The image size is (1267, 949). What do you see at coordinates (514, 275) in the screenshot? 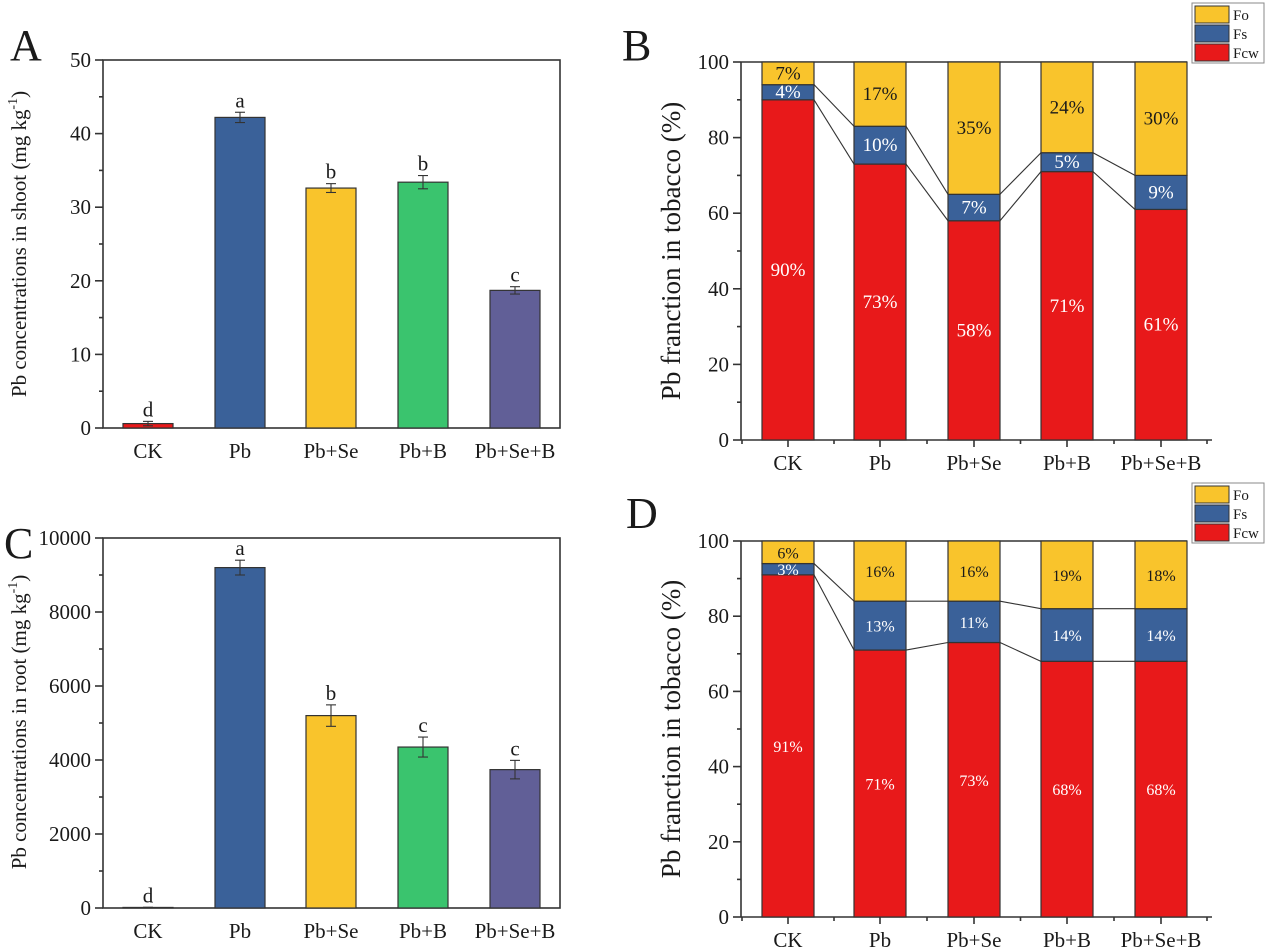
I see `significance-letter: c` at bounding box center [514, 275].